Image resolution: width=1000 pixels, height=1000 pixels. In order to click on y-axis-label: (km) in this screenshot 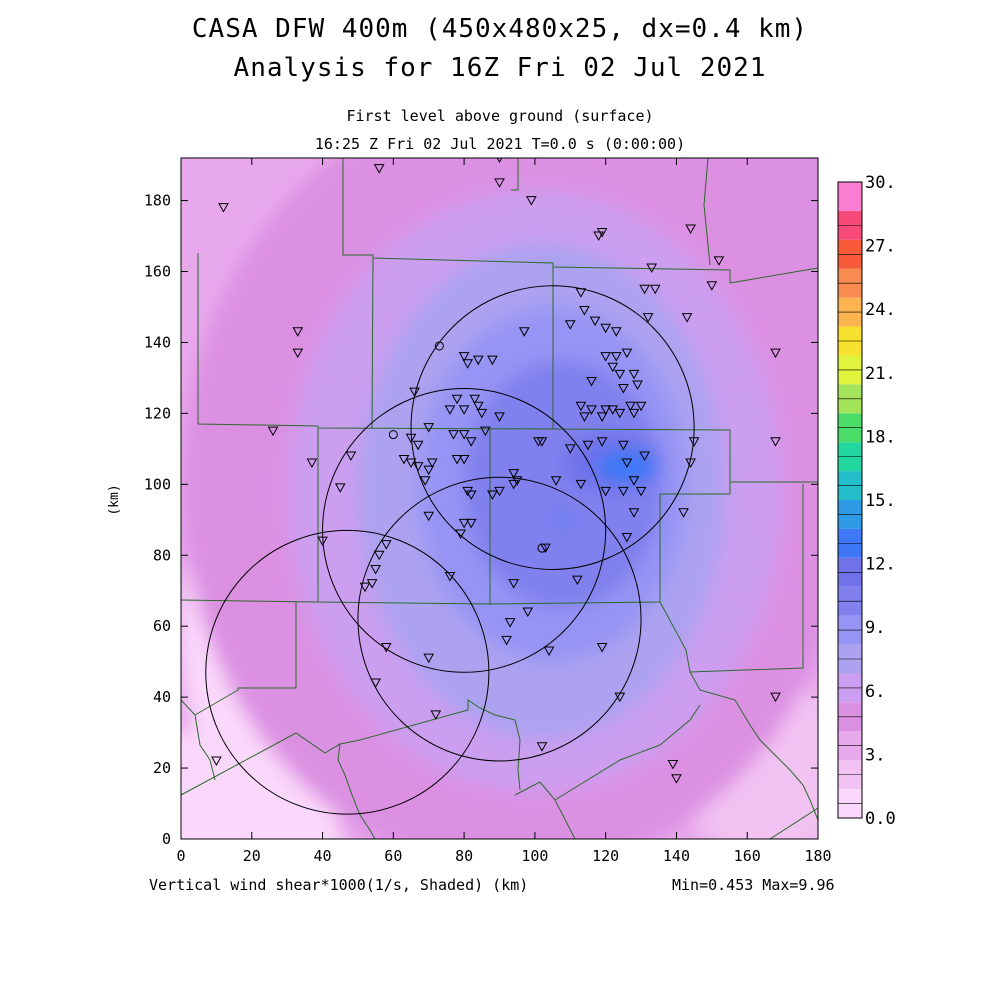, I will do `click(114, 499)`.